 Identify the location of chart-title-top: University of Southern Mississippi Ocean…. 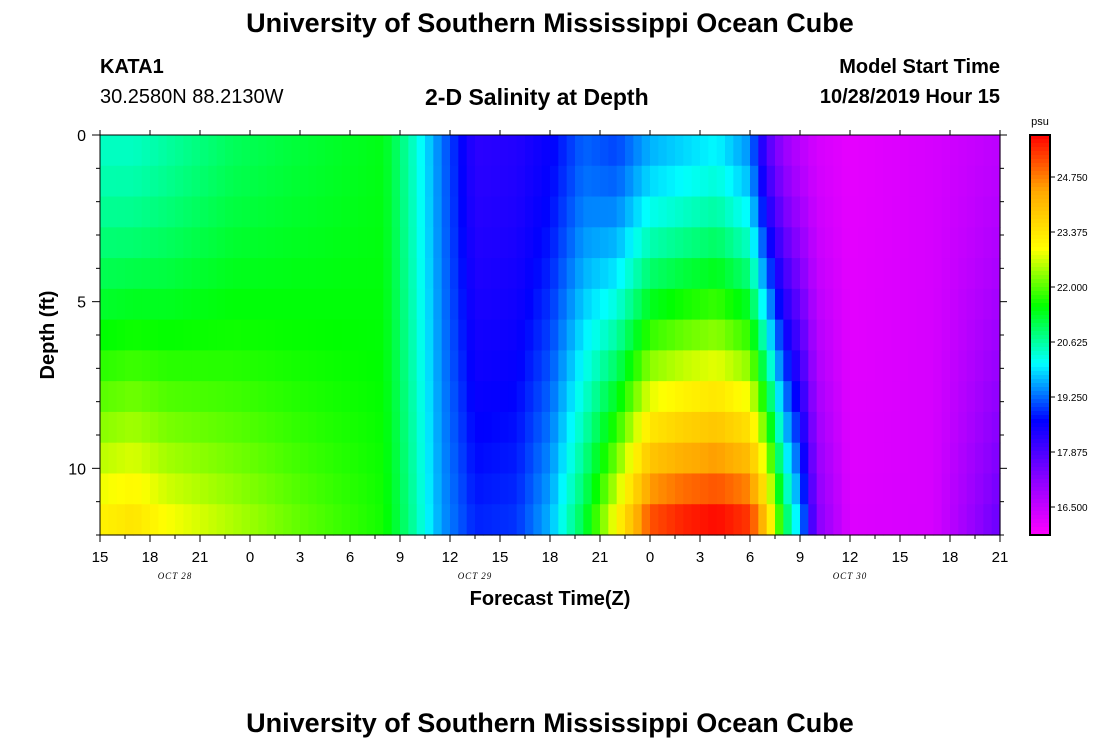
(550, 23).